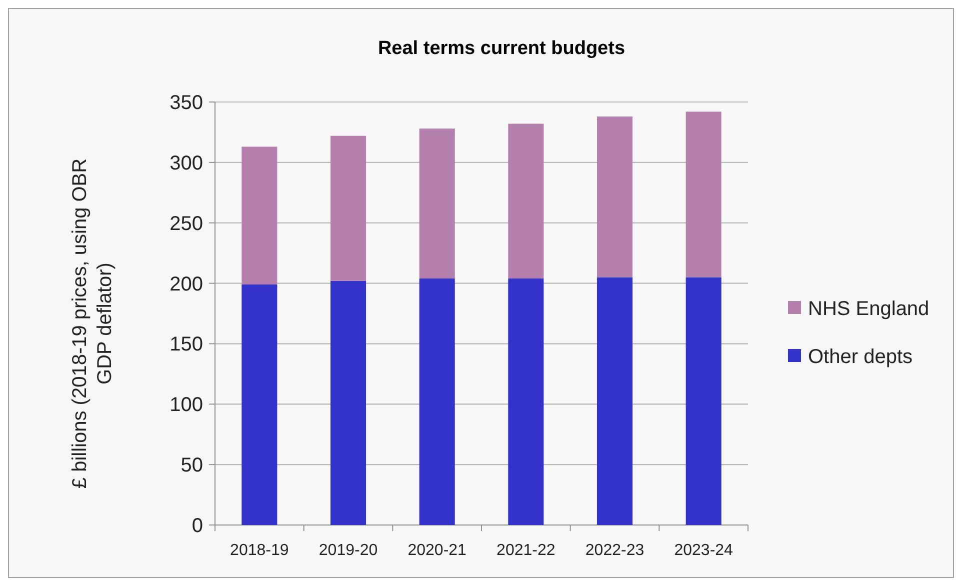  I want to click on y-tick-label: 300, so click(186, 163).